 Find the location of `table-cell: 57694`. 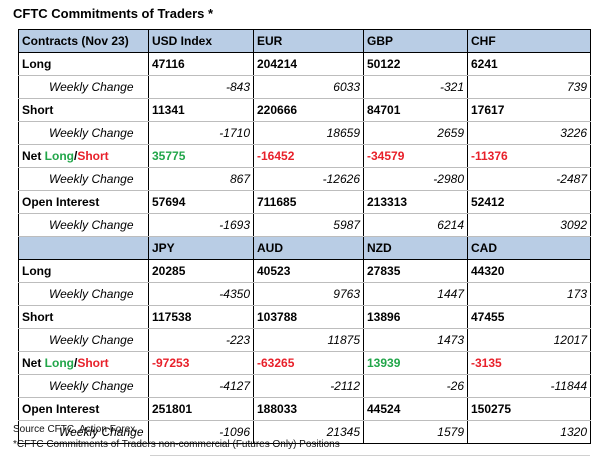

table-cell: 57694 is located at coordinates (201, 202).